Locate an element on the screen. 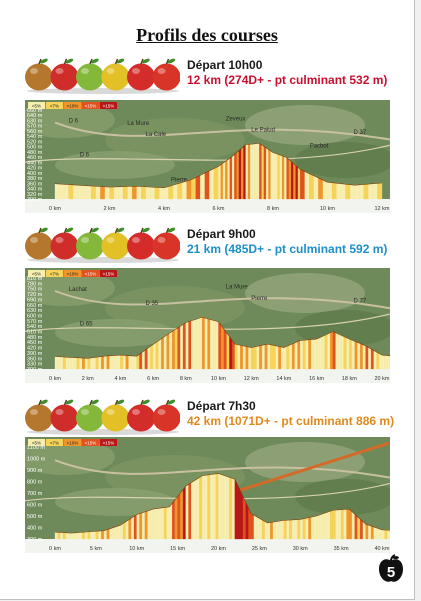 Image resolution: width=421 pixels, height=601 pixels. page-title: Profils des courses is located at coordinates (207, 35).